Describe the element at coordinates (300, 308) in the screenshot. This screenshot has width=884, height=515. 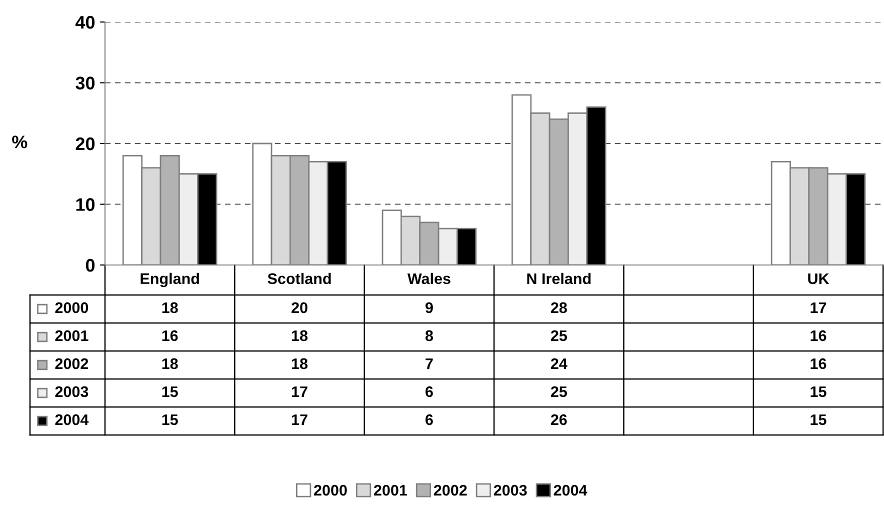
I see `data-label: 20` at that location.